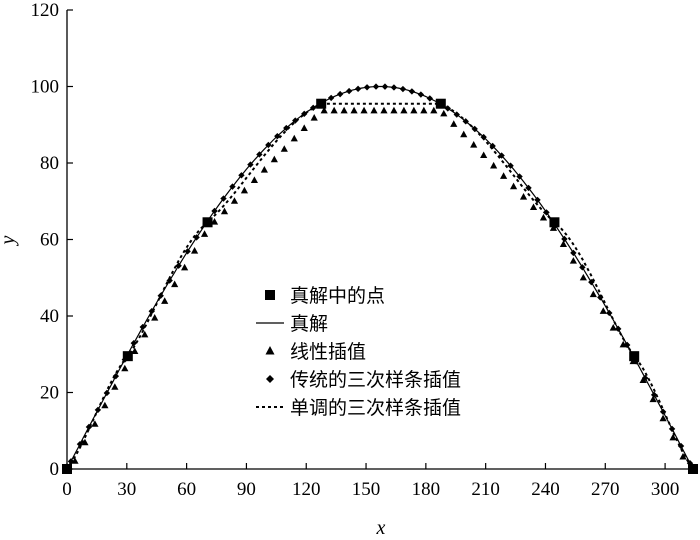 The image size is (700, 540). Describe the element at coordinates (49, 163) in the screenshot. I see `y-tick-label: 80` at that location.